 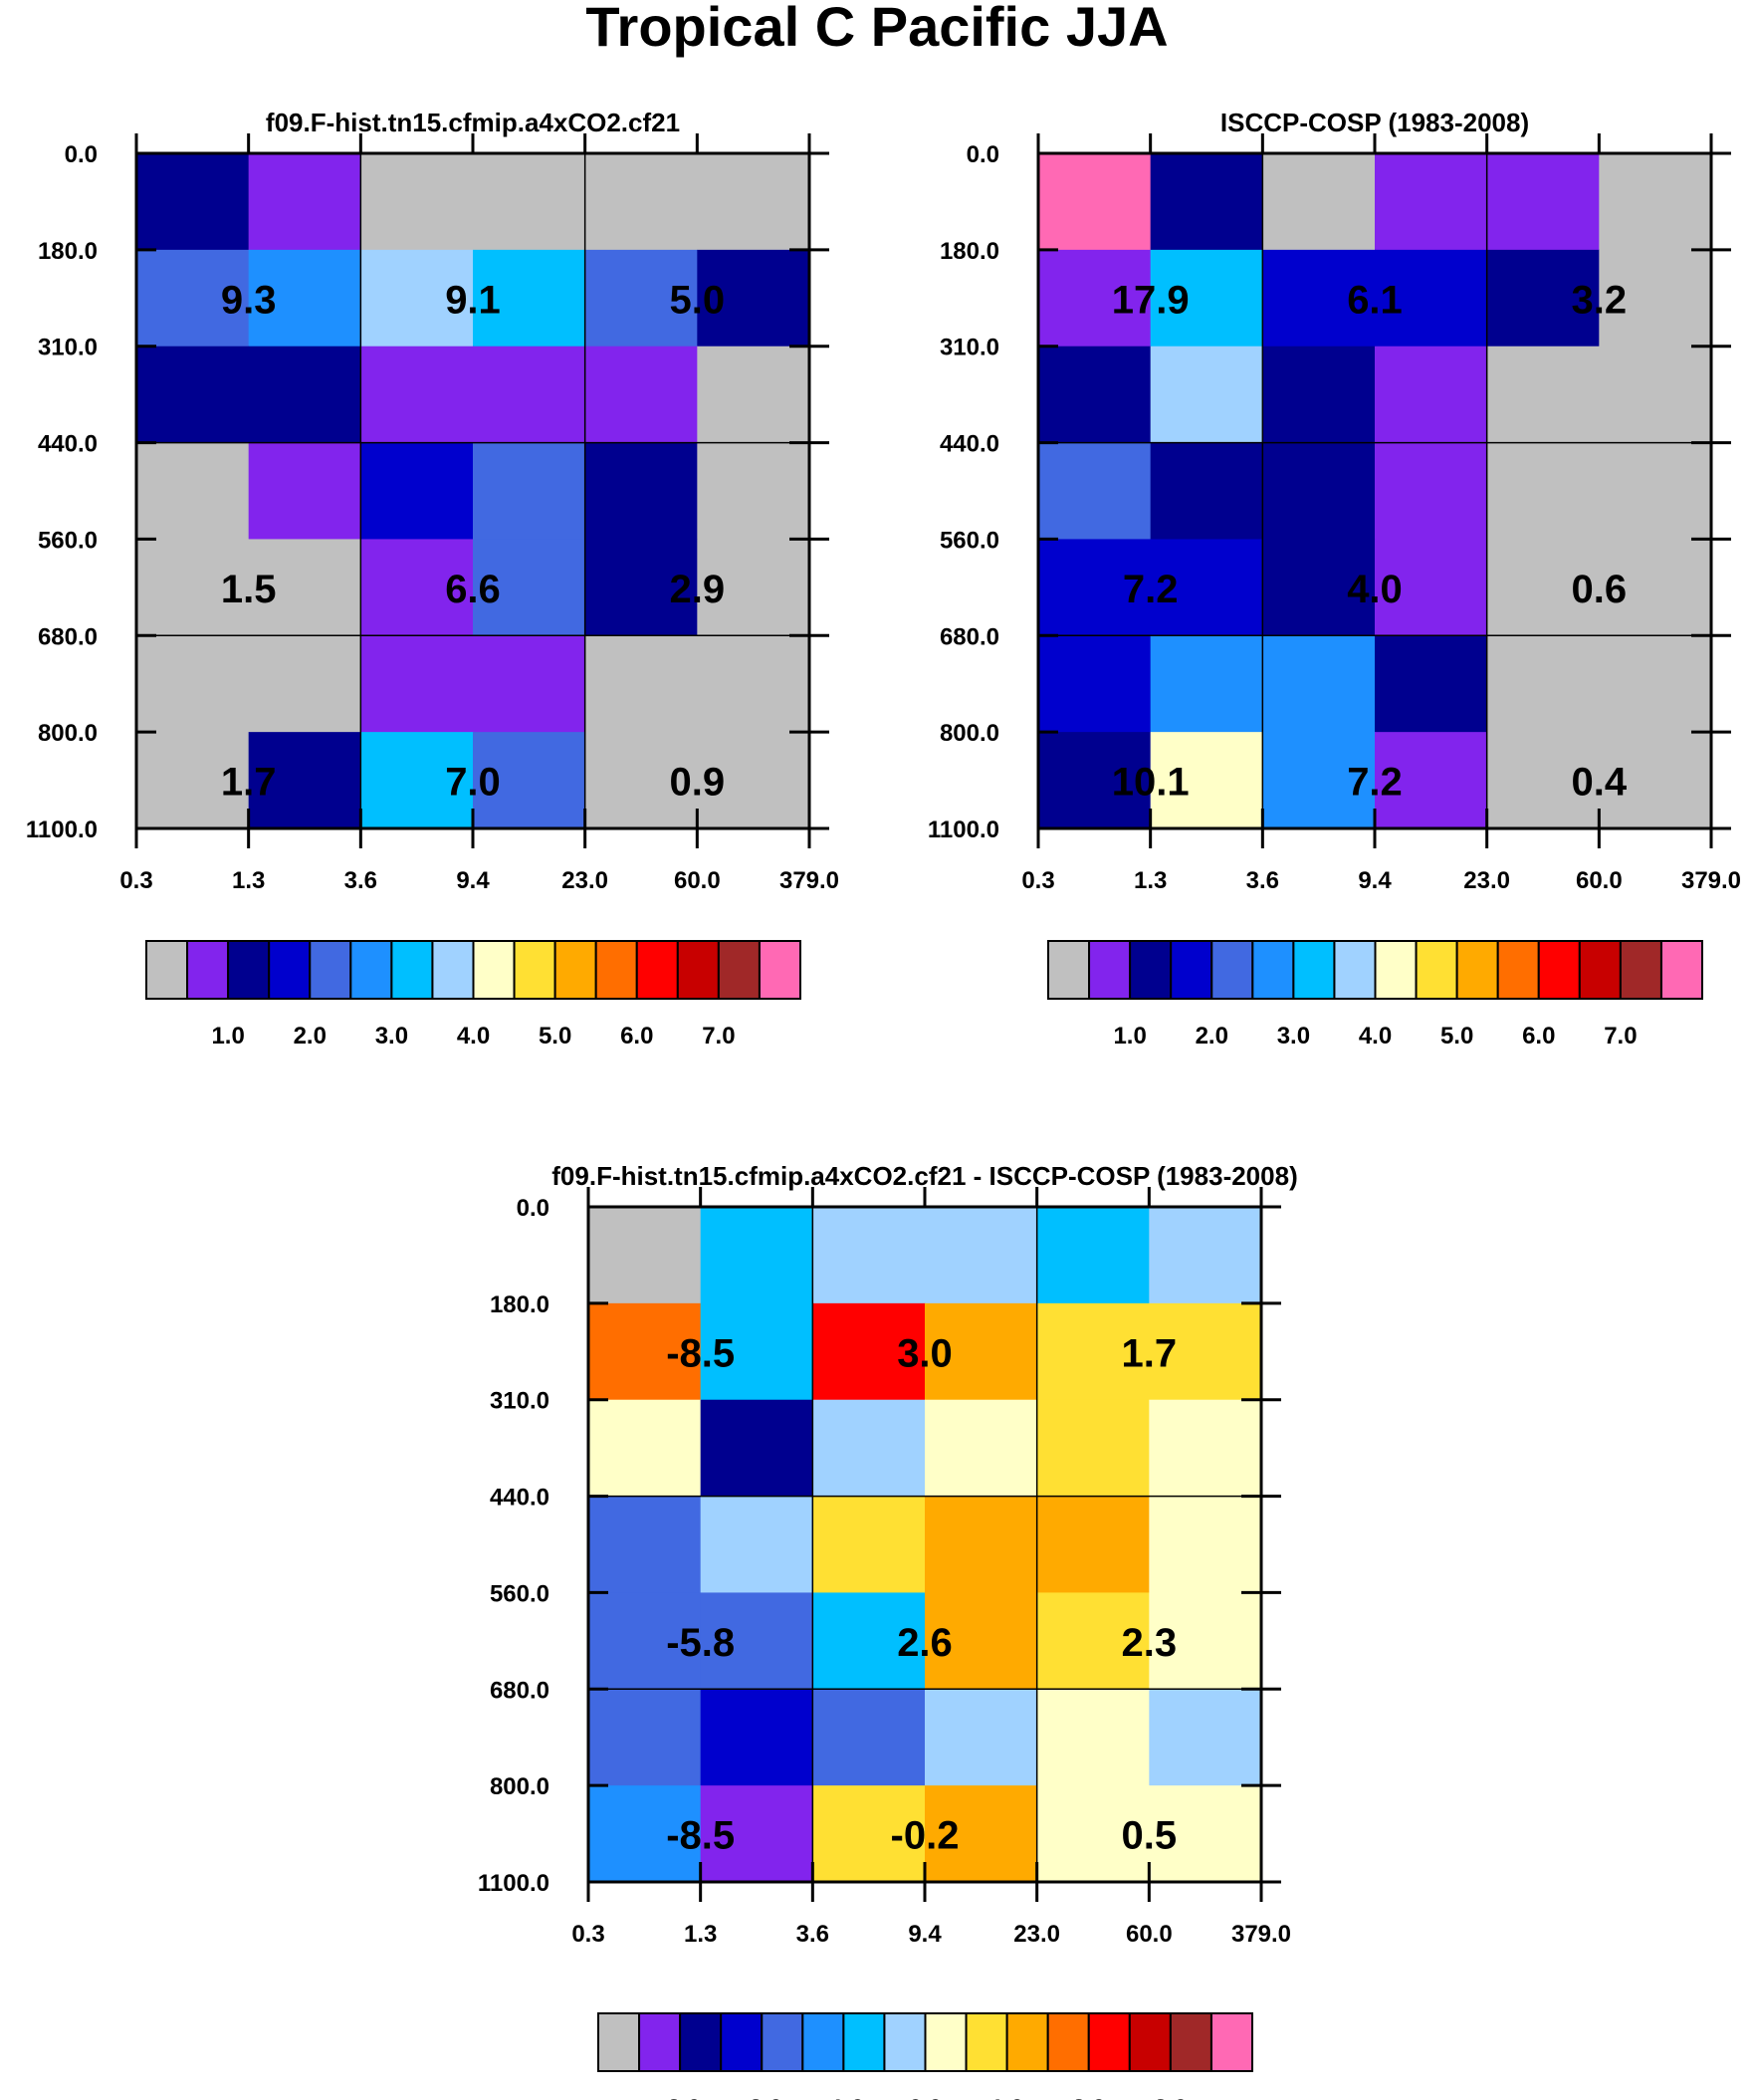 I want to click on colorbar-label: 3.0, so click(x=1293, y=1036).